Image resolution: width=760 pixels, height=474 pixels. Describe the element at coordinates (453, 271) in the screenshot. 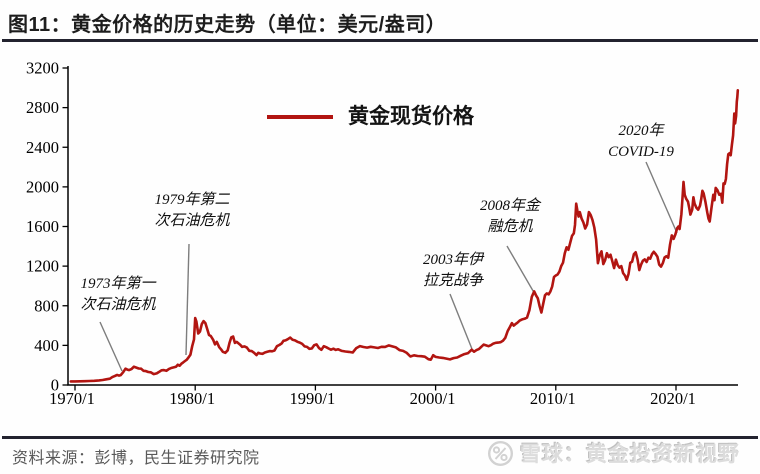

I see `annotation-label: 2003年伊 拉克战争` at that location.